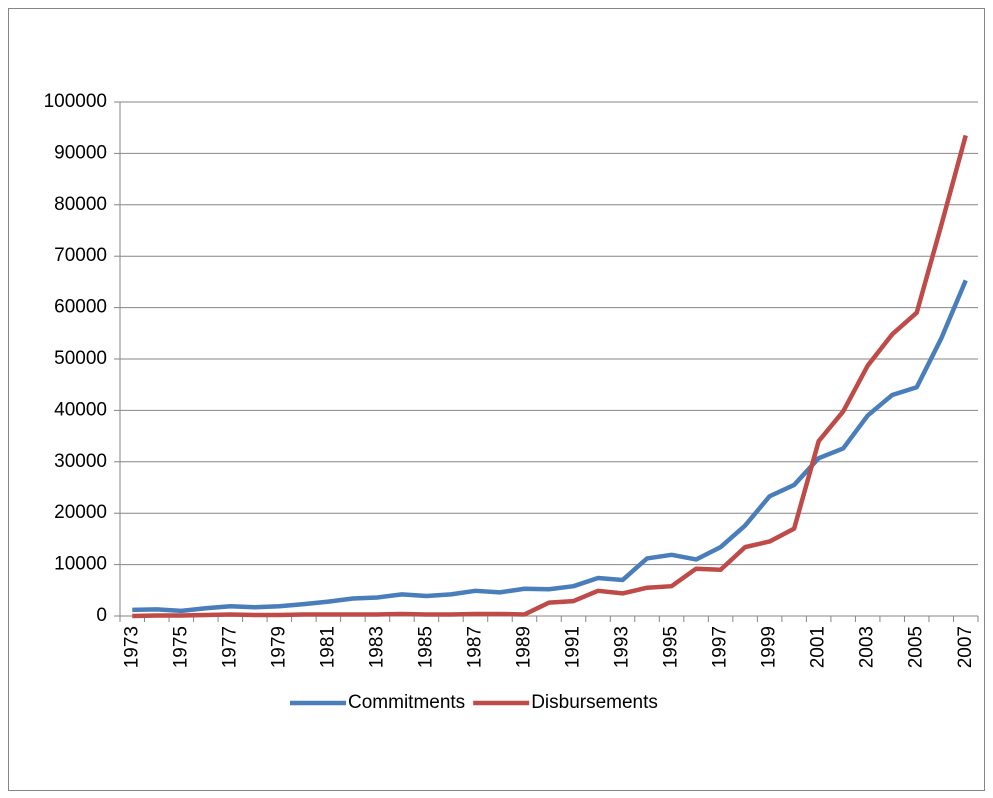 The image size is (993, 798). Describe the element at coordinates (376, 647) in the screenshot. I see `x-tick-label: 1983` at that location.